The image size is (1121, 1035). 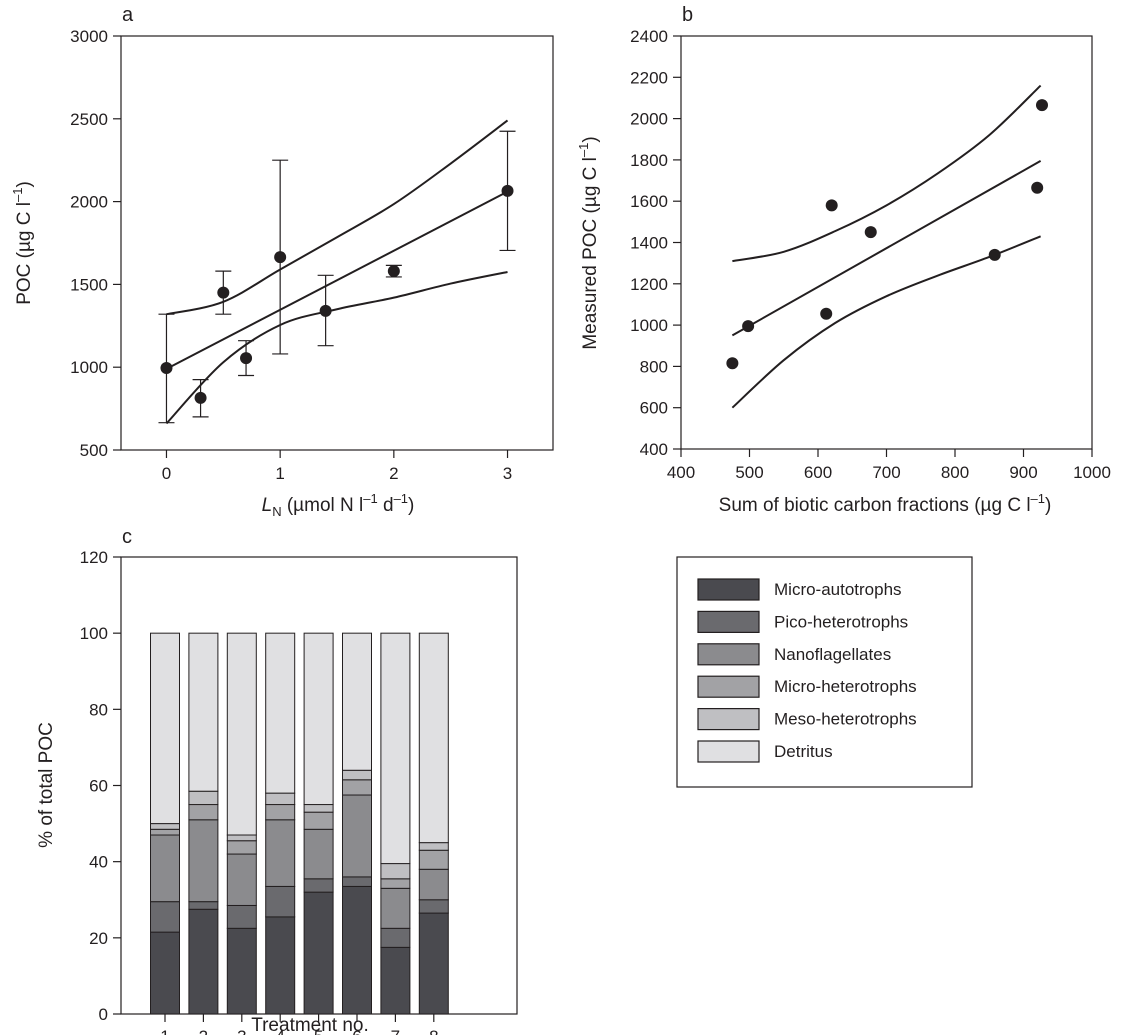 I want to click on panel-c-stacked-bars, so click(x=299, y=823).